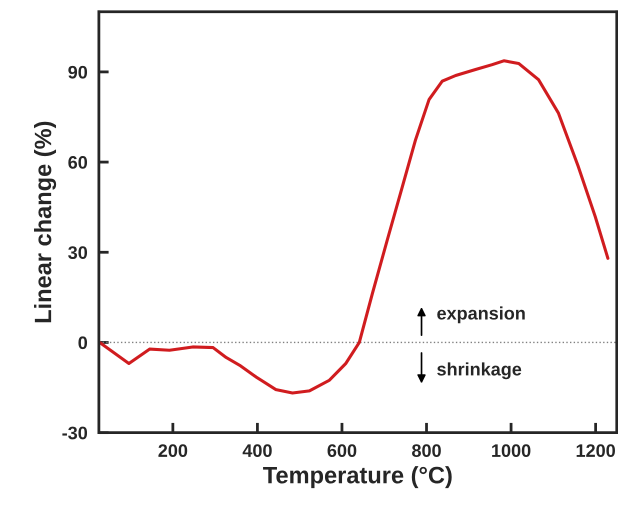  What do you see at coordinates (342, 451) in the screenshot?
I see `x-tick-label: 600` at bounding box center [342, 451].